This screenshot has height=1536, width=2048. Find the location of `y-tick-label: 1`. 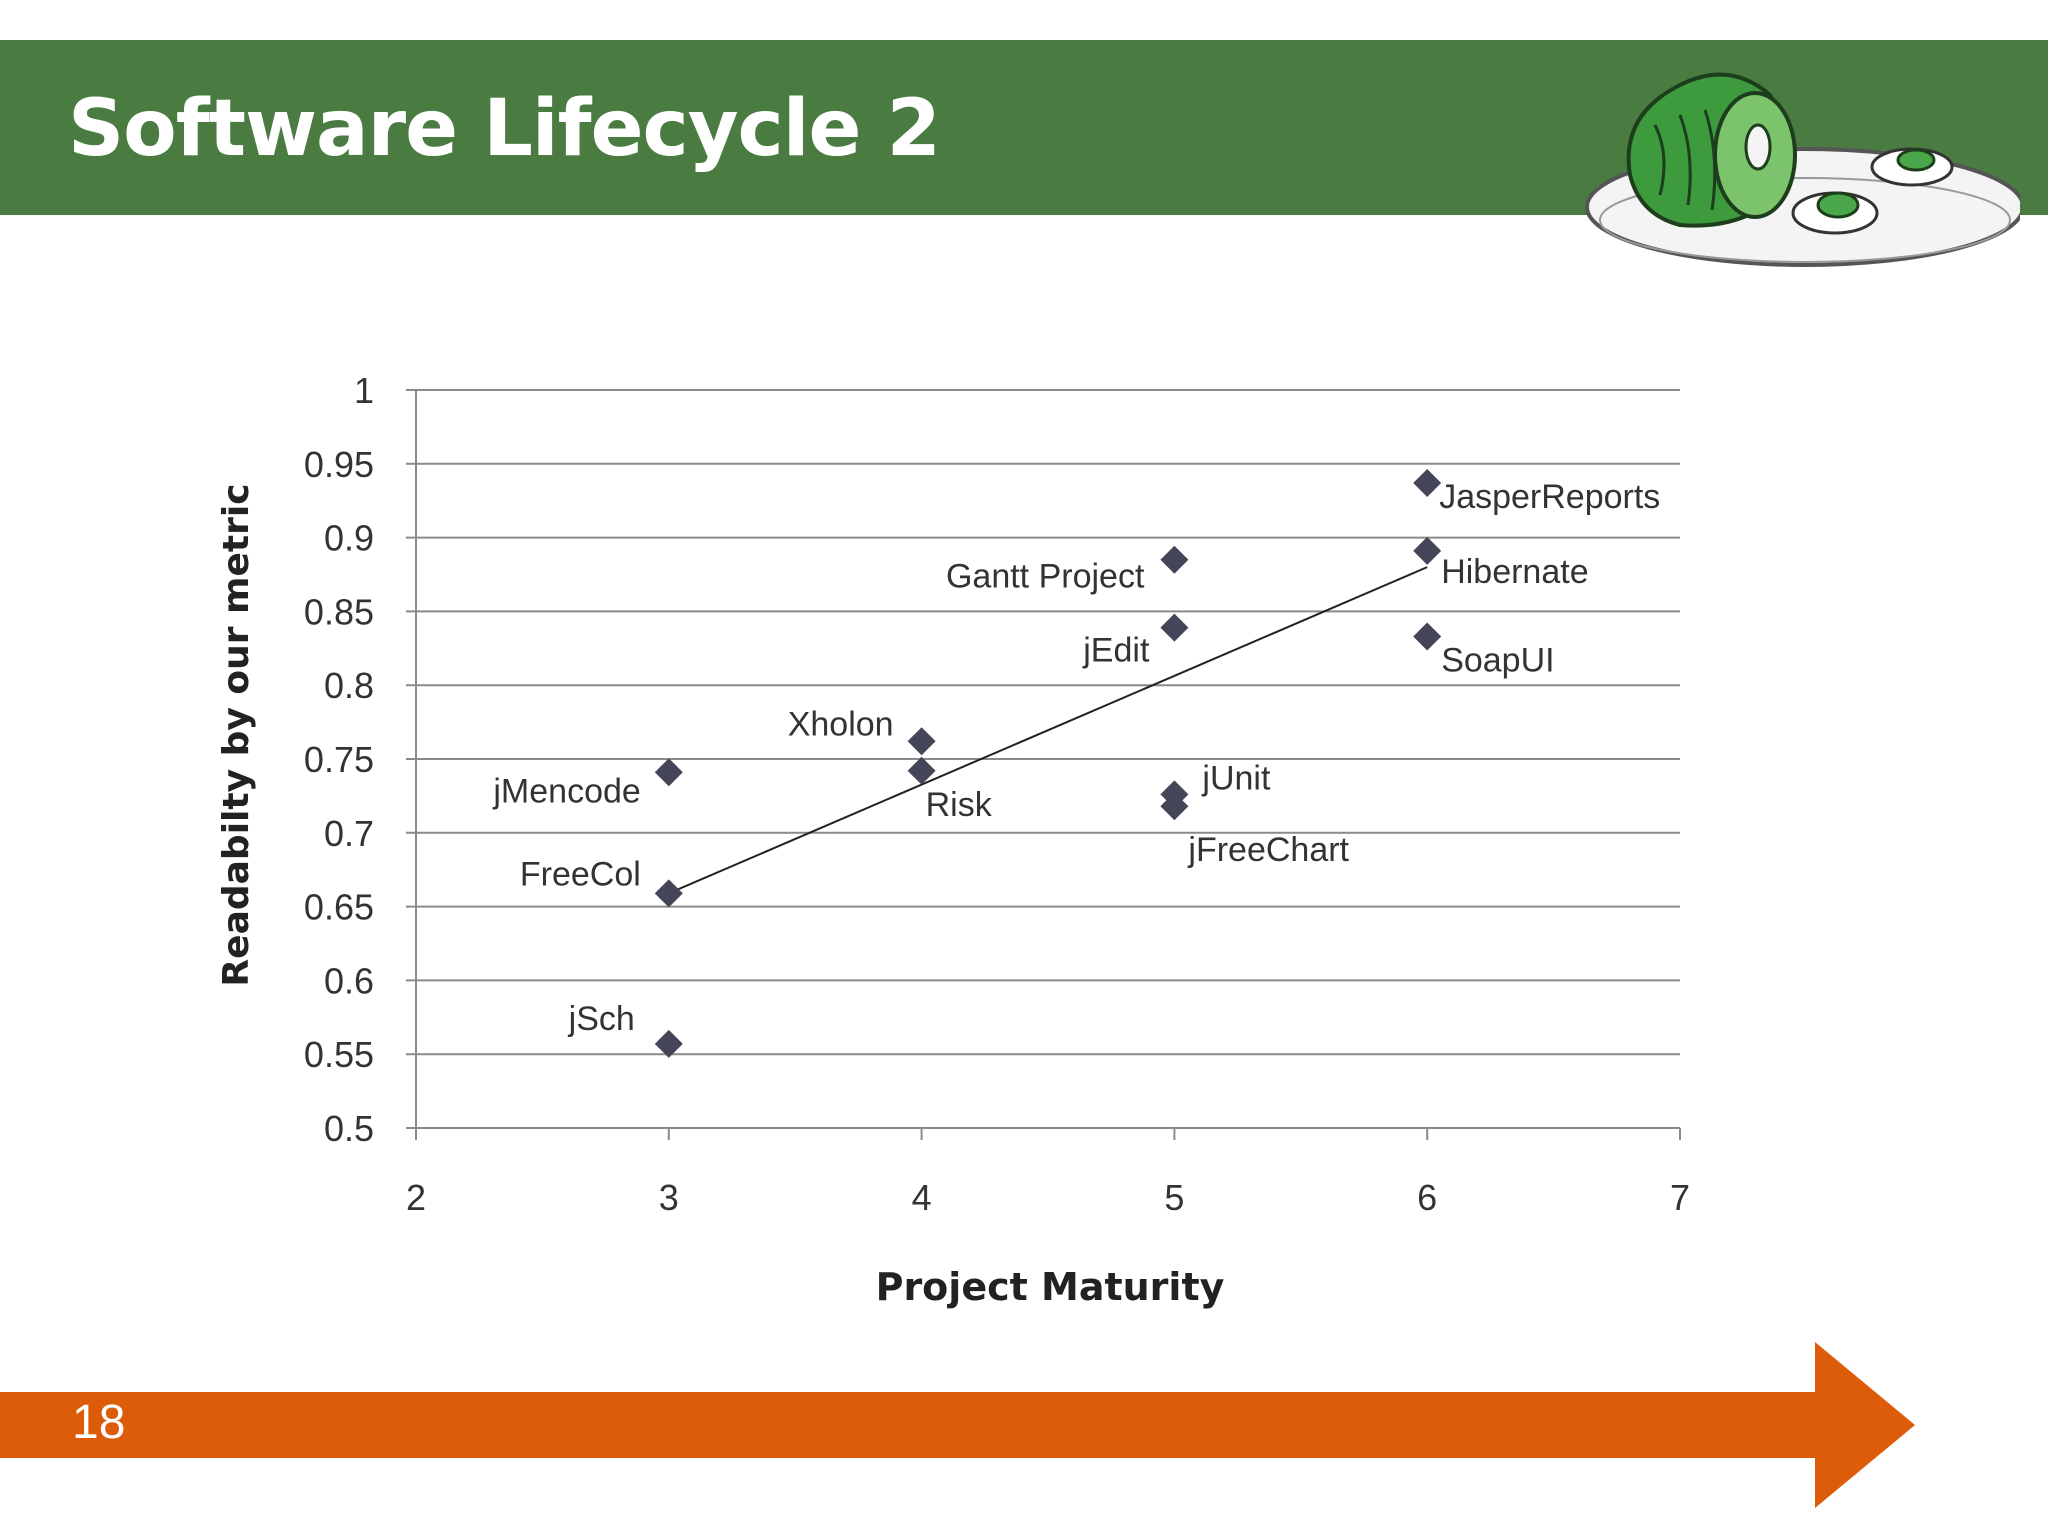

y-tick-label: 1 is located at coordinates (364, 390).